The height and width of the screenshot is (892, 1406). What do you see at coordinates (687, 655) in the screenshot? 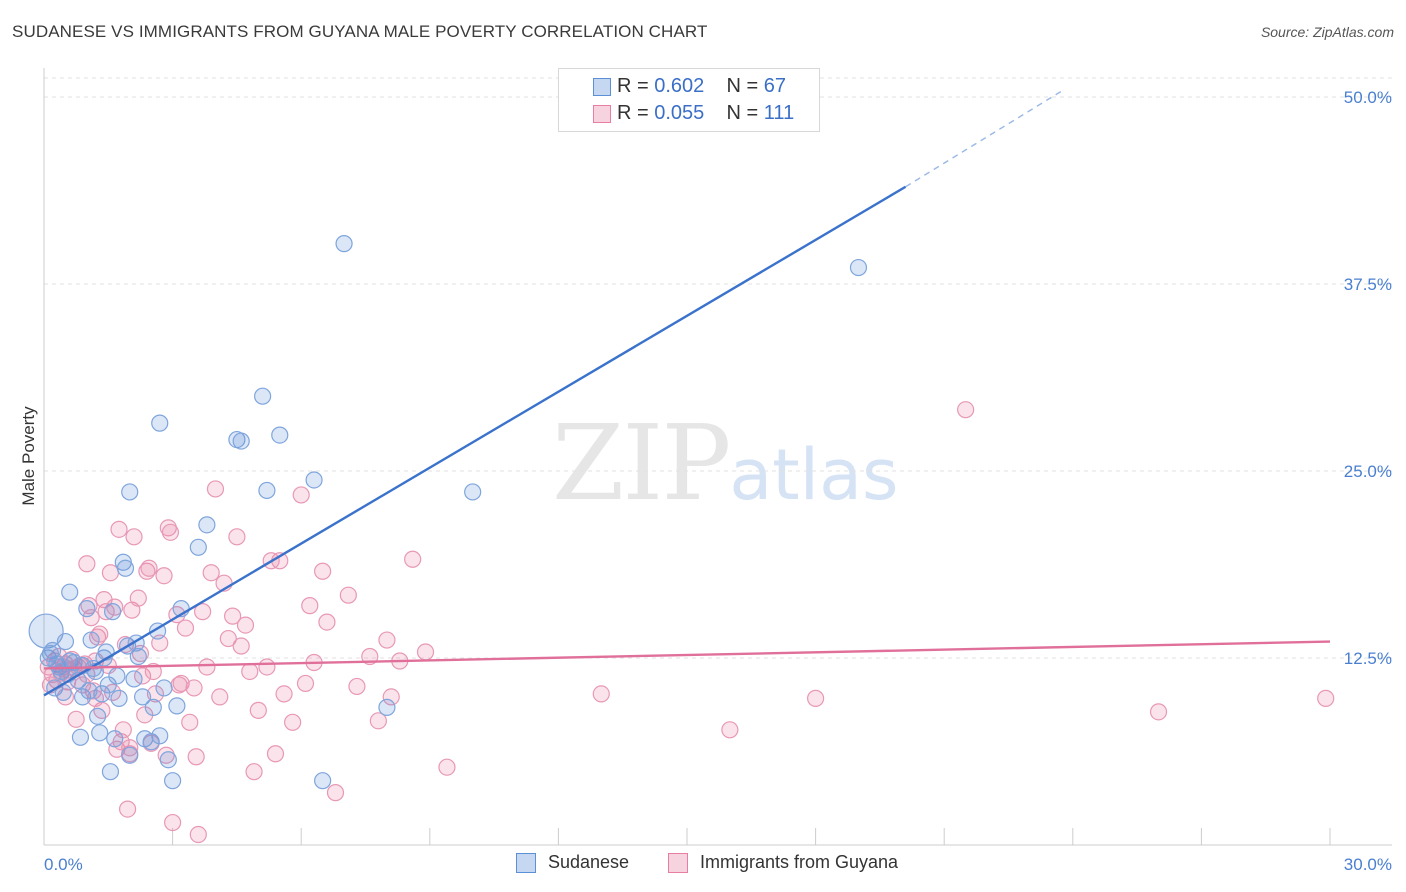
I see `trend-line-guyana` at bounding box center [687, 655].